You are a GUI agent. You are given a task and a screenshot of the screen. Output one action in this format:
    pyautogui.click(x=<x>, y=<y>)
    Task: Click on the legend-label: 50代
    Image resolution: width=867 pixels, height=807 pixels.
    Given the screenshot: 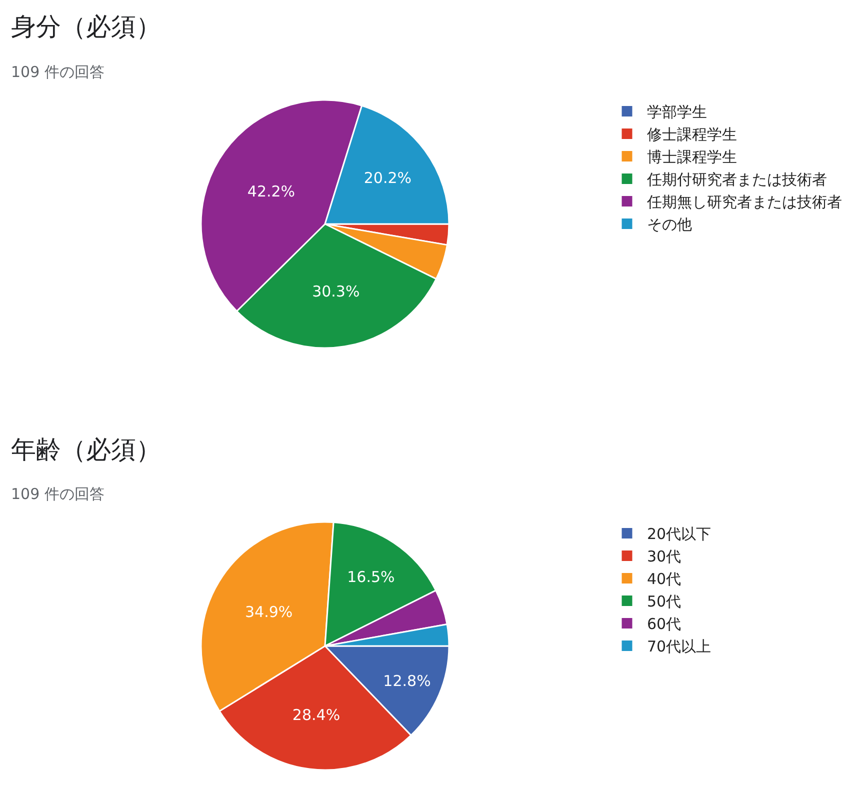 What is the action you would take?
    pyautogui.click(x=664, y=601)
    